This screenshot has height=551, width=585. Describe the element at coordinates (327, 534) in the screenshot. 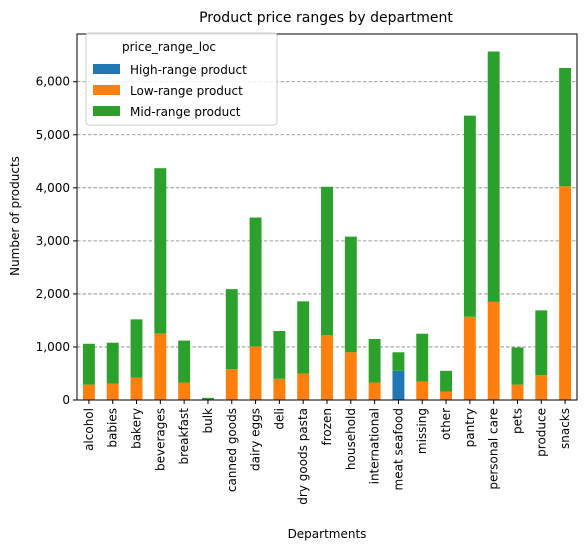

I see `x-axis-label: Departments` at that location.